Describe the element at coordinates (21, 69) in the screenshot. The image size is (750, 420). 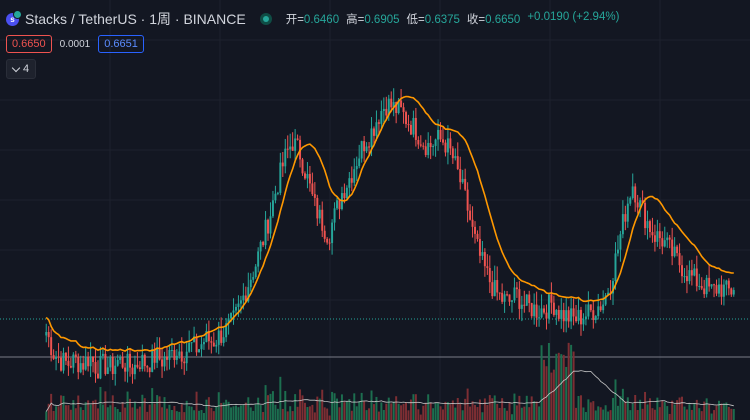
I see `indicators-toggle-button: 4` at that location.